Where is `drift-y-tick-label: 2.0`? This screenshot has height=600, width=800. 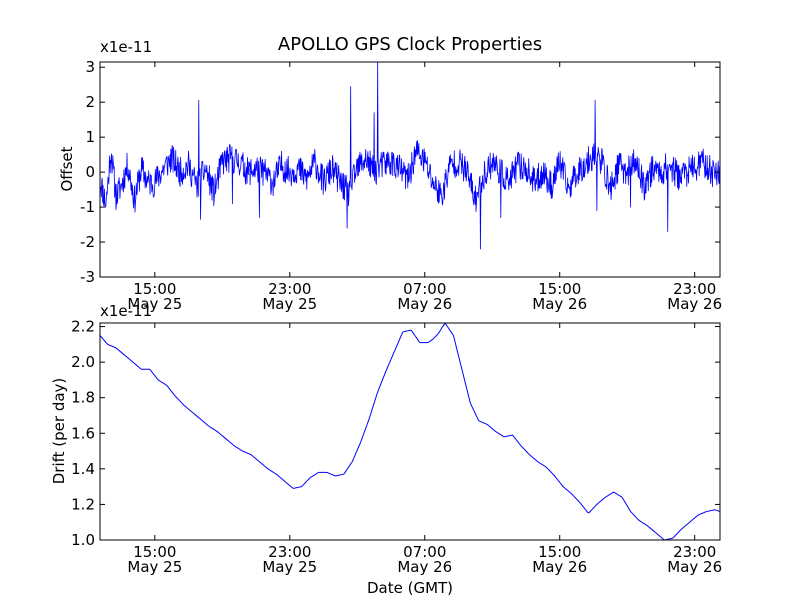 drift-y-tick-label: 2.0 is located at coordinates (83, 362).